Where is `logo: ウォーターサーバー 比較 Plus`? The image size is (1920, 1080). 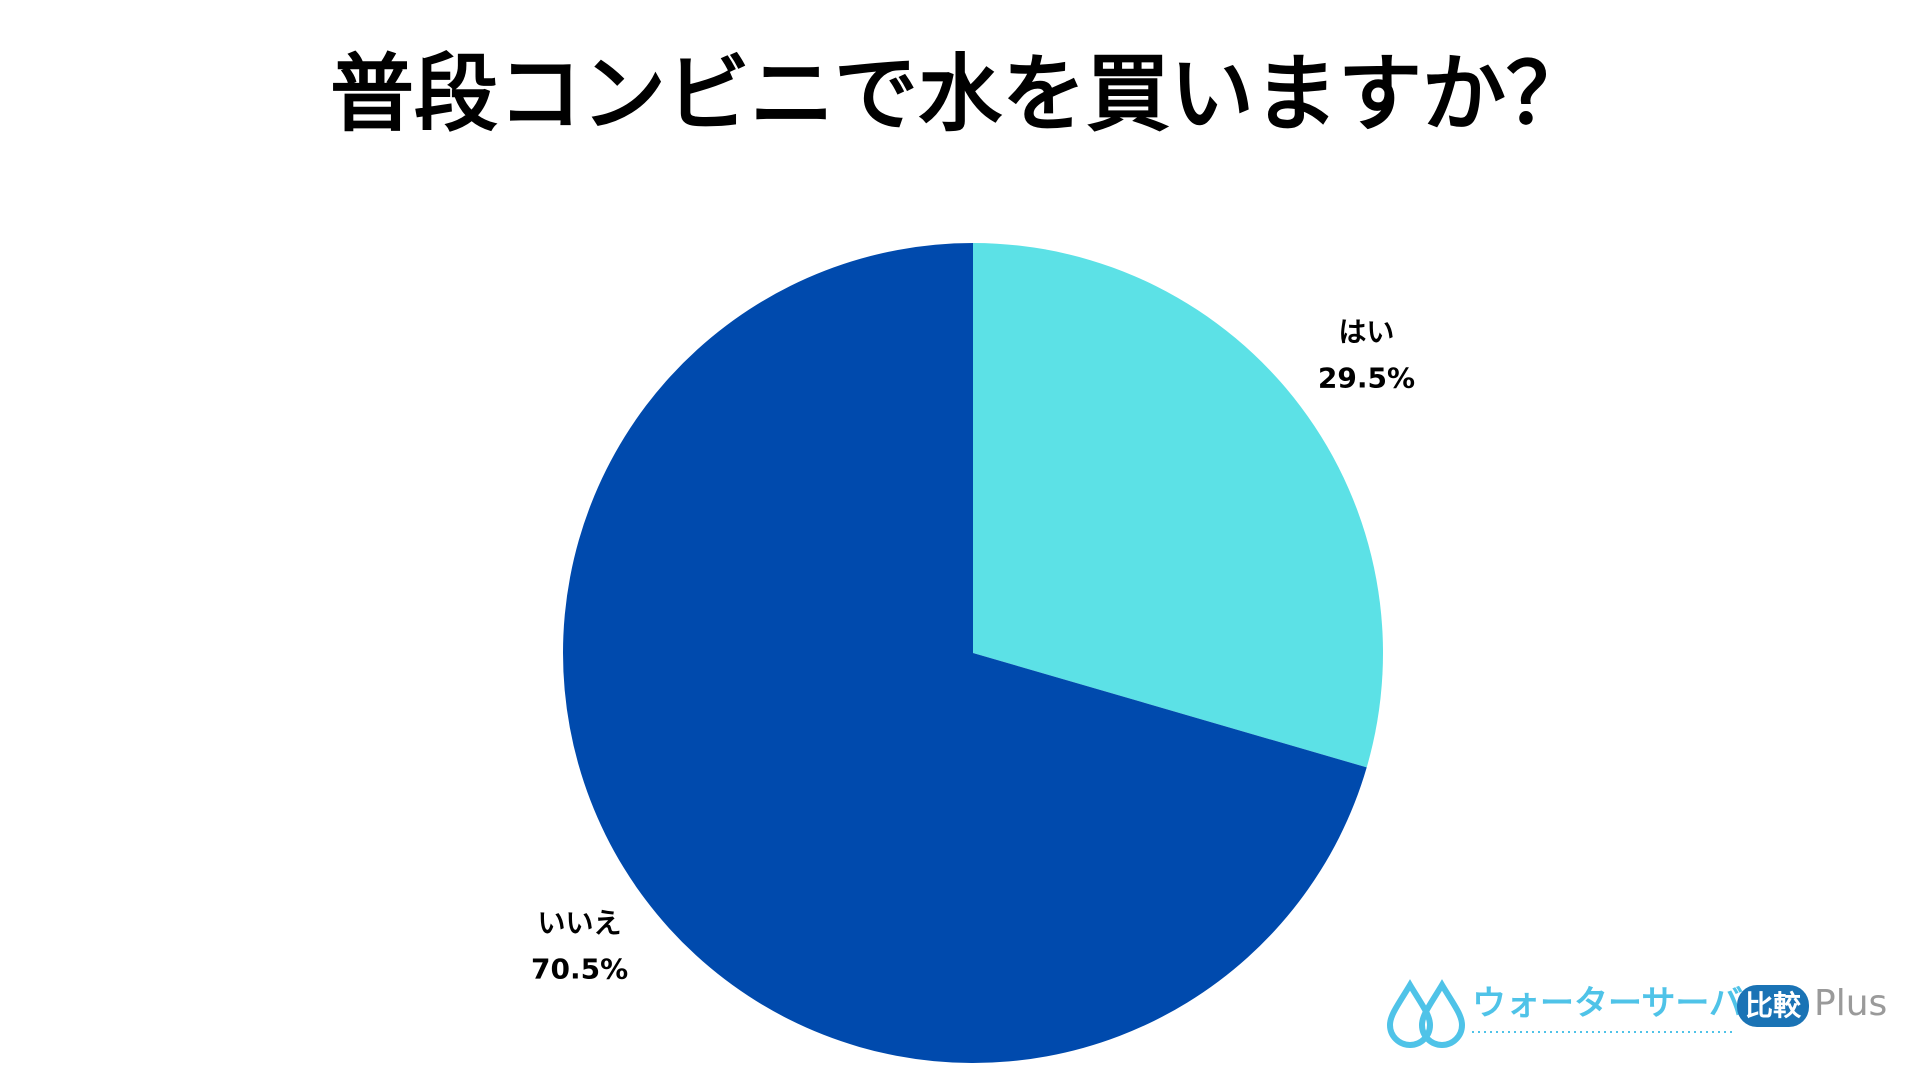
logo: ウォーターサーバー 比較 Plus is located at coordinates (1636, 1013).